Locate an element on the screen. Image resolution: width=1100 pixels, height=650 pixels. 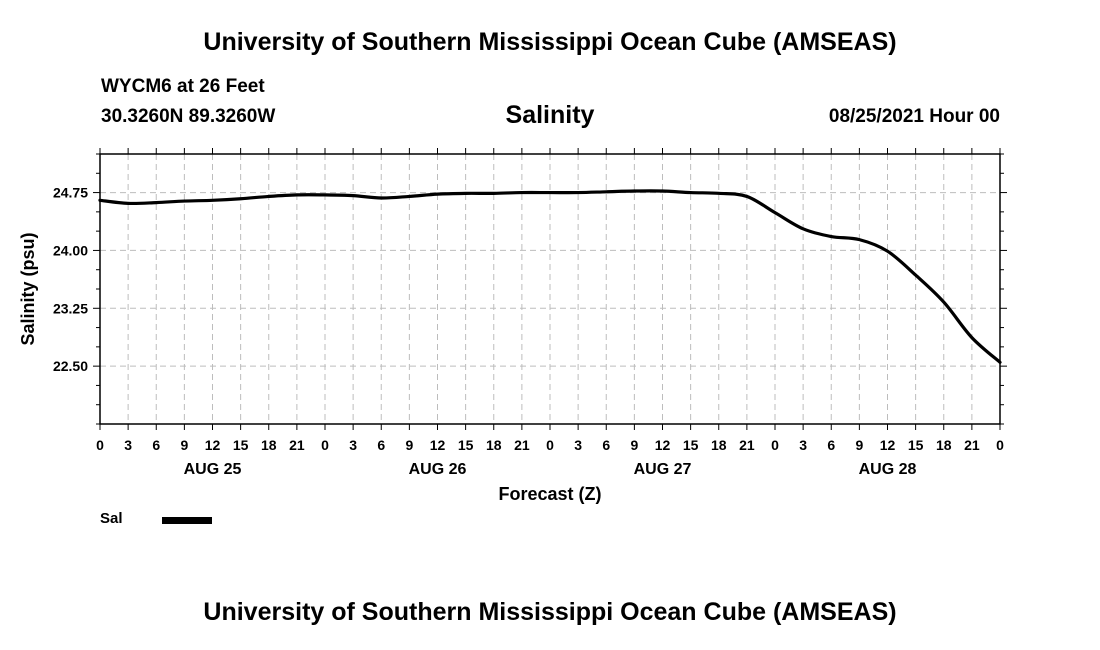
forecast-datetime: 08/25/2021 Hour 00 is located at coordinates (914, 116).